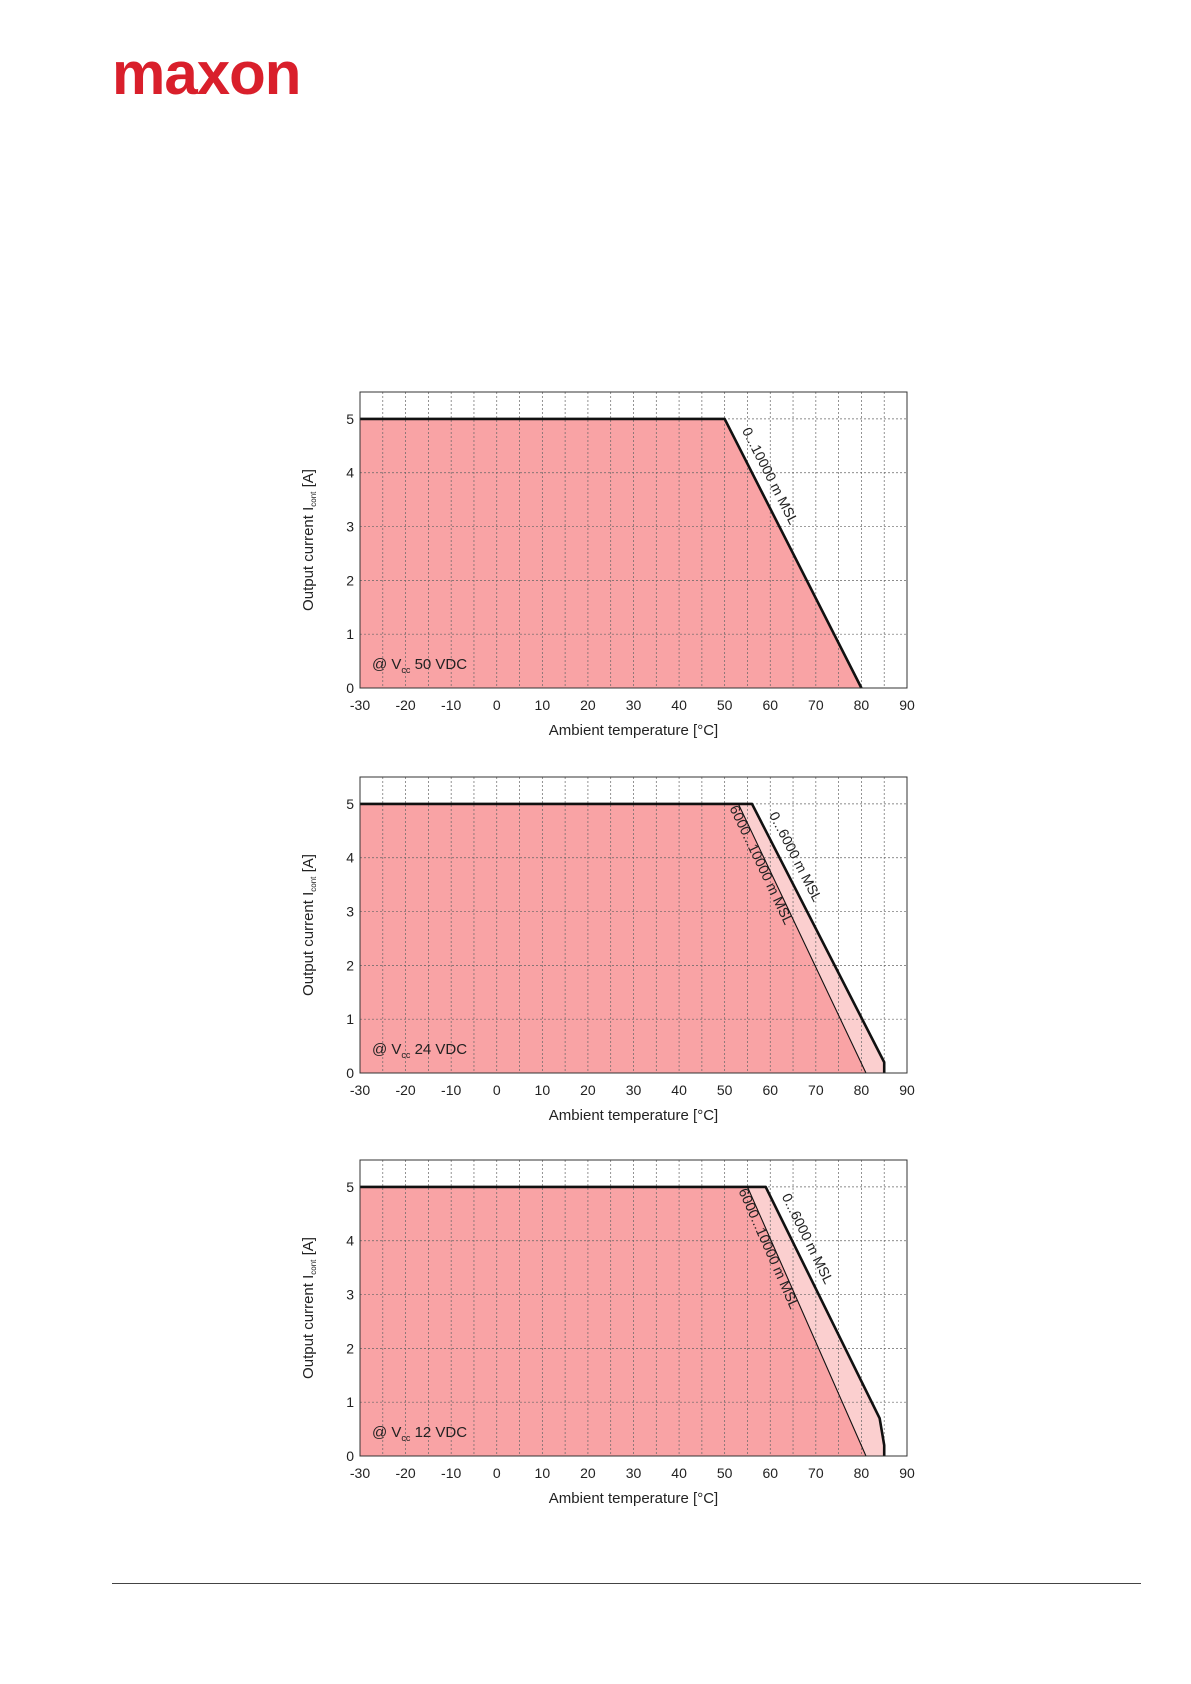 This screenshot has height=1684, width=1191. I want to click on maxon-logo: maxon, so click(206, 73).